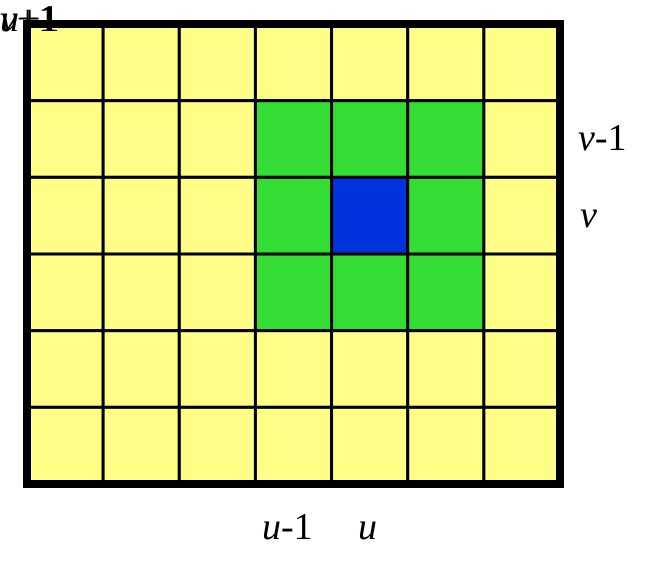 Image resolution: width=662 pixels, height=562 pixels. Describe the element at coordinates (588, 215) in the screenshot. I see `row-label-v: v` at that location.